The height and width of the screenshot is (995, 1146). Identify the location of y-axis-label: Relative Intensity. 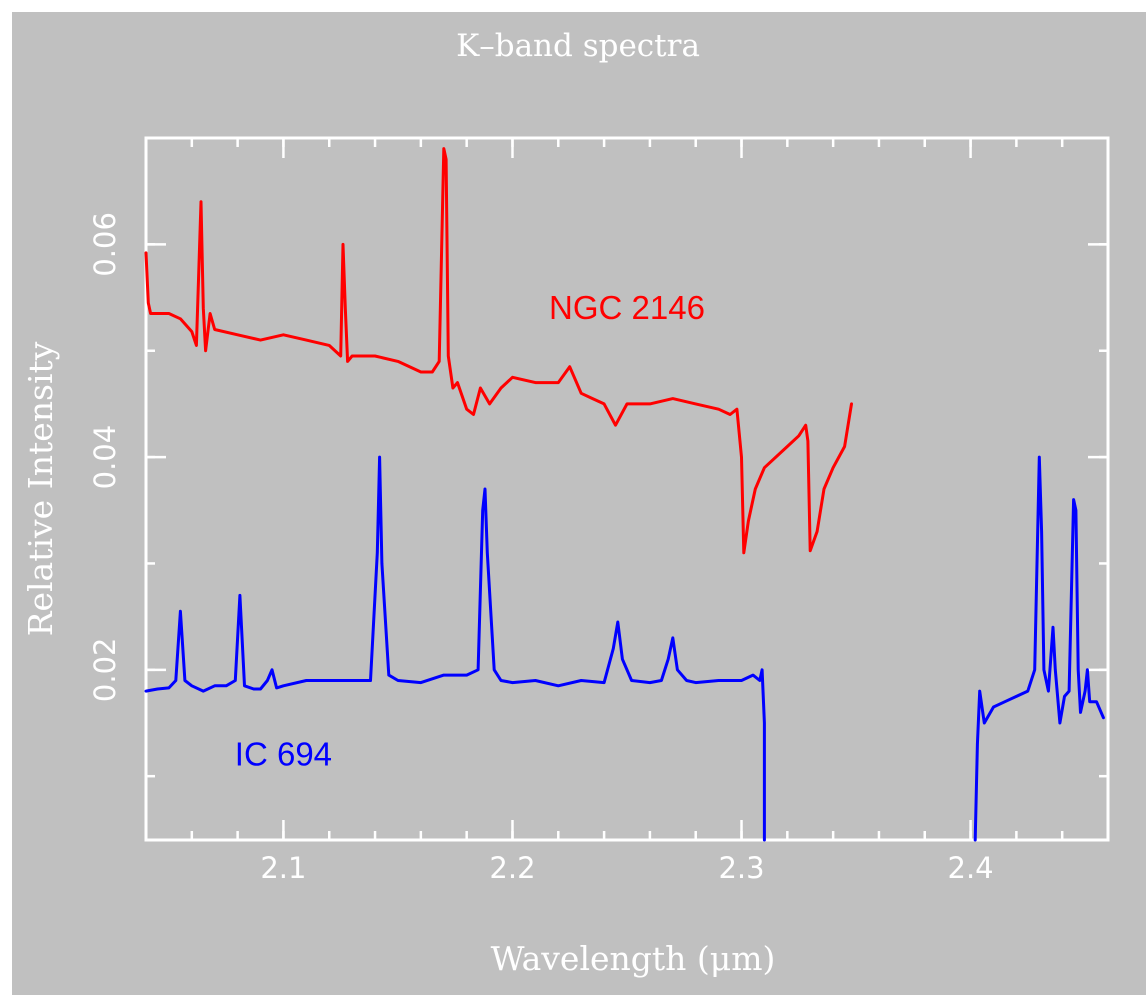
(40, 488).